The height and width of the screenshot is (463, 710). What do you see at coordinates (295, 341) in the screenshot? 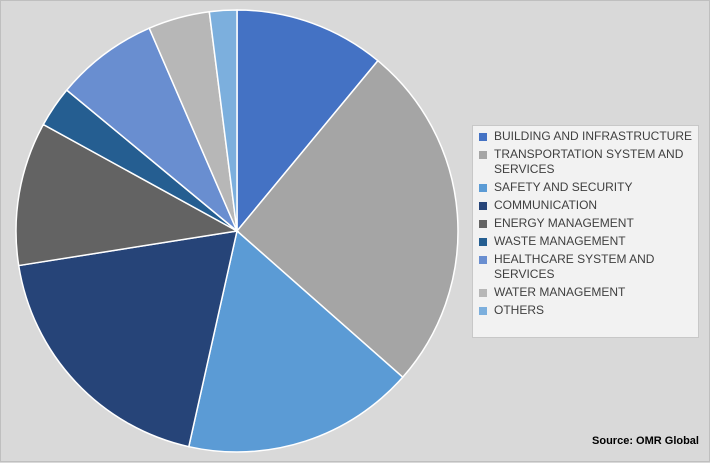
I see `pie-slice-safety-and-security` at bounding box center [295, 341].